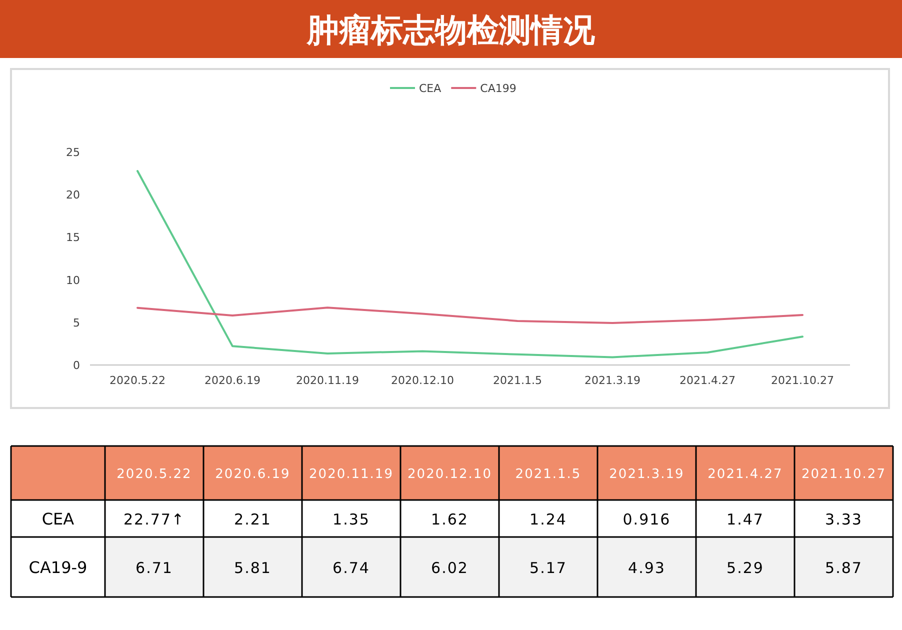 The image size is (902, 630). I want to click on text: CEA, so click(58, 519).